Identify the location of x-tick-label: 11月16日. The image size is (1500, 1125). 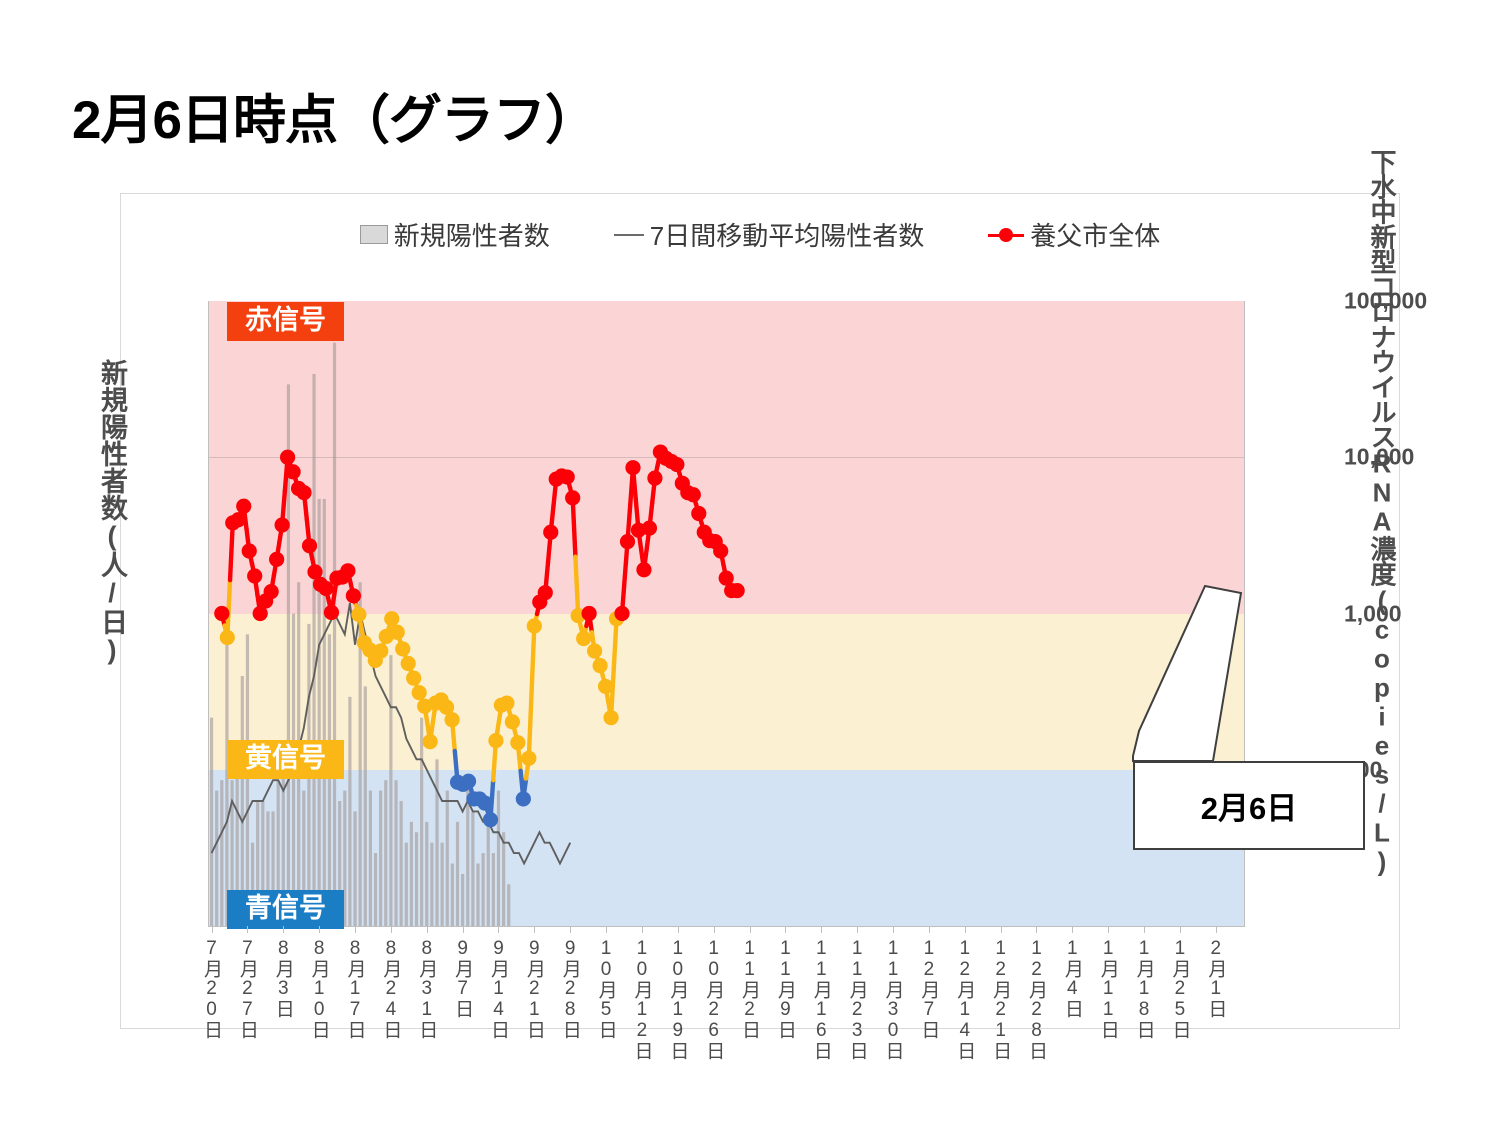
(821, 999).